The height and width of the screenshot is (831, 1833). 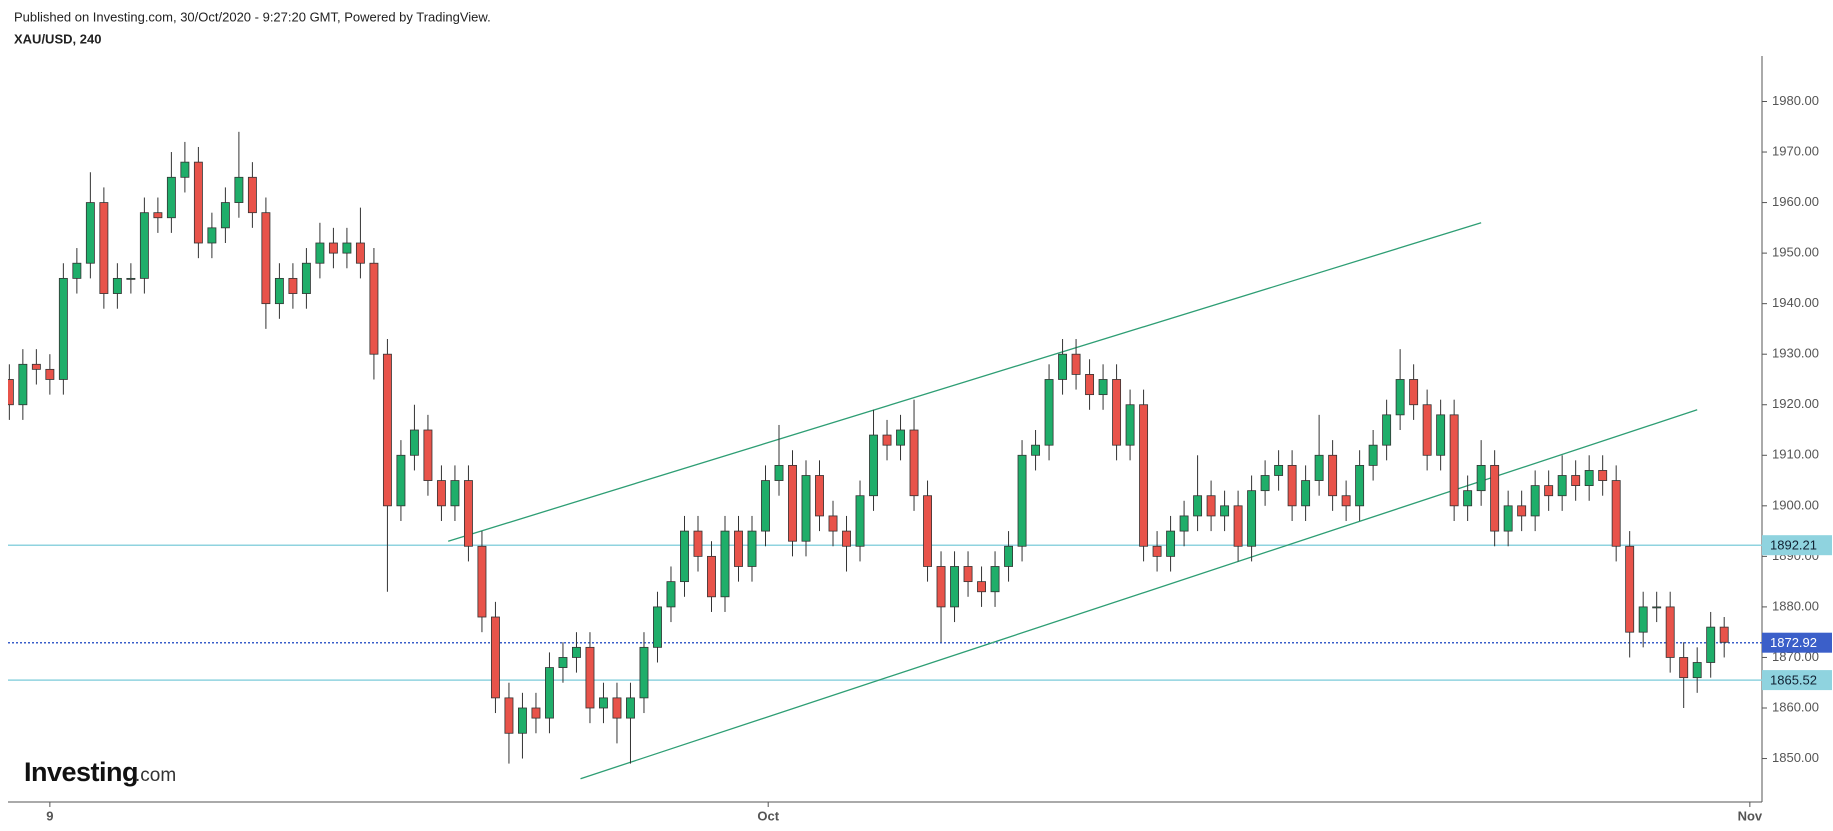 I want to click on x-tick-label: Oct, so click(x=768, y=815).